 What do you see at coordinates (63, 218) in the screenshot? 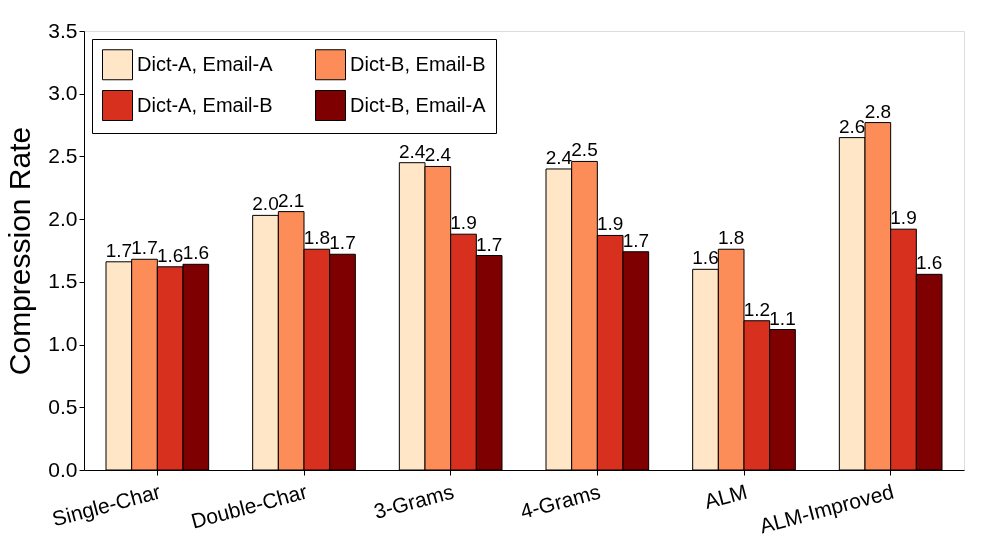
I see `y-tick-label: 2.0` at bounding box center [63, 218].